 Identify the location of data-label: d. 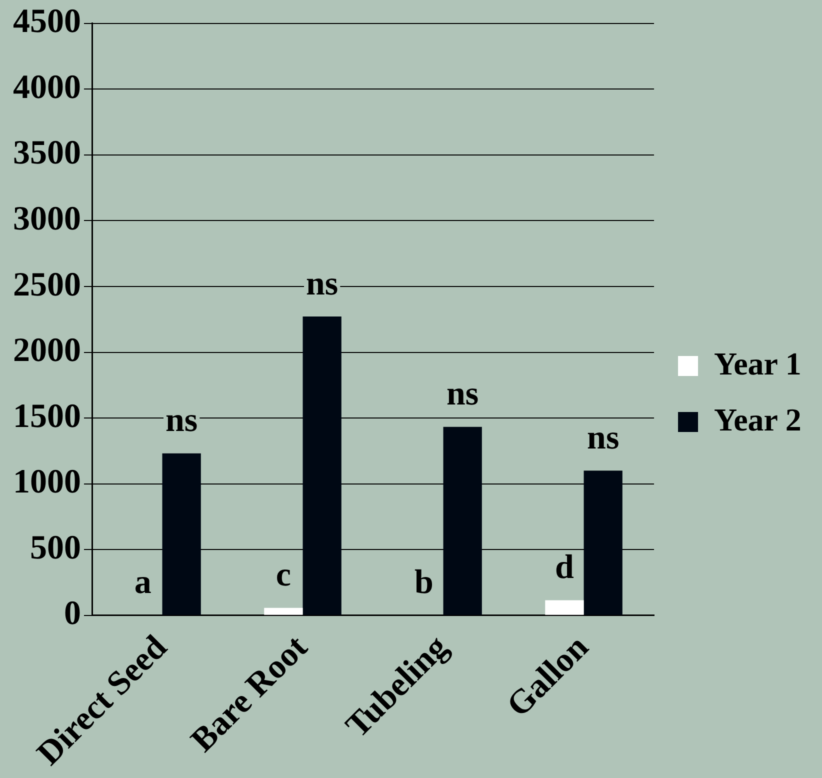
(564, 567).